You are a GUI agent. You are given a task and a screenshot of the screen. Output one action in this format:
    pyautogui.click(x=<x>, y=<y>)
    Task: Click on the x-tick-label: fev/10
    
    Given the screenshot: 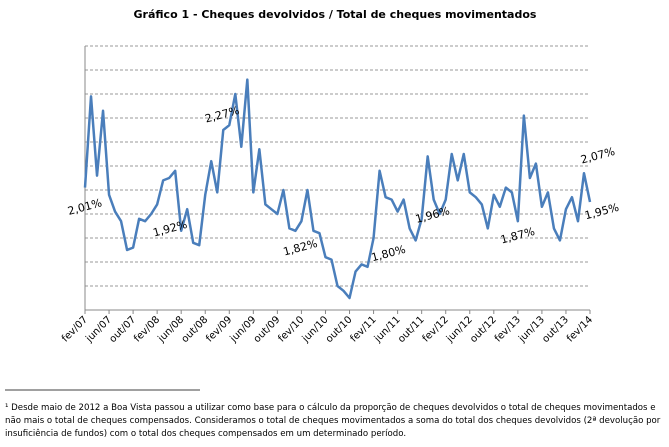 What is the action you would take?
    pyautogui.click(x=291, y=329)
    